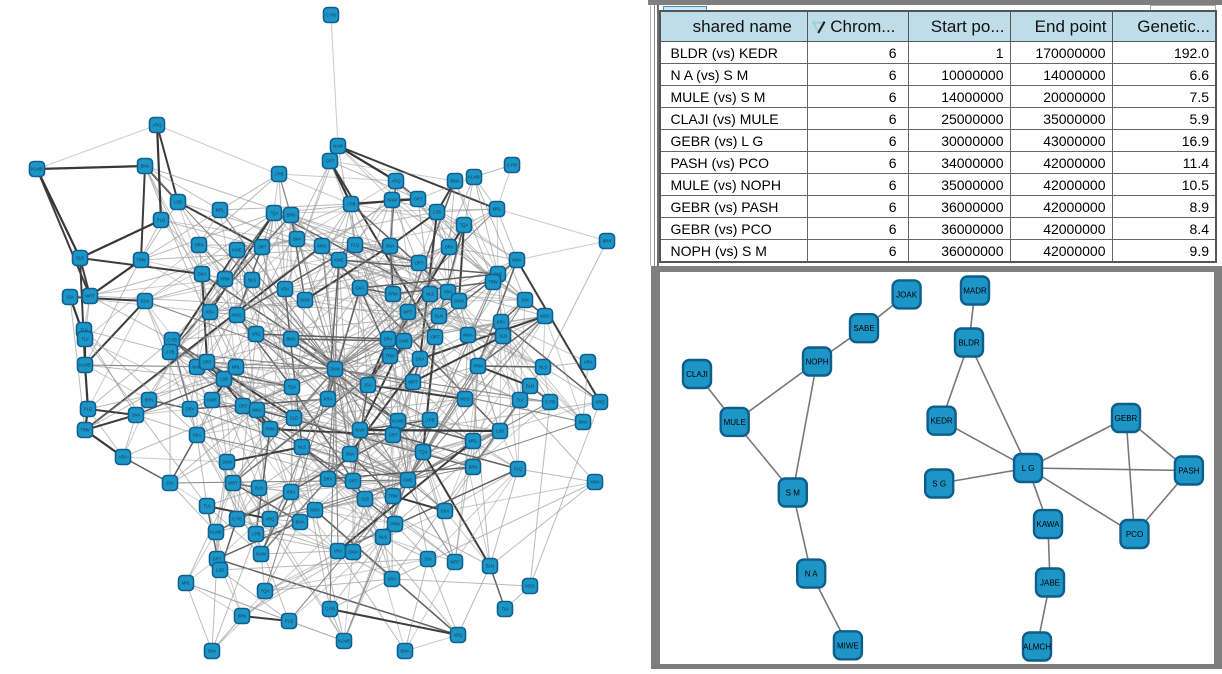 The height and width of the screenshot is (674, 1222). Describe the element at coordinates (1028, 468) in the screenshot. I see `svg-text: L G` at that location.